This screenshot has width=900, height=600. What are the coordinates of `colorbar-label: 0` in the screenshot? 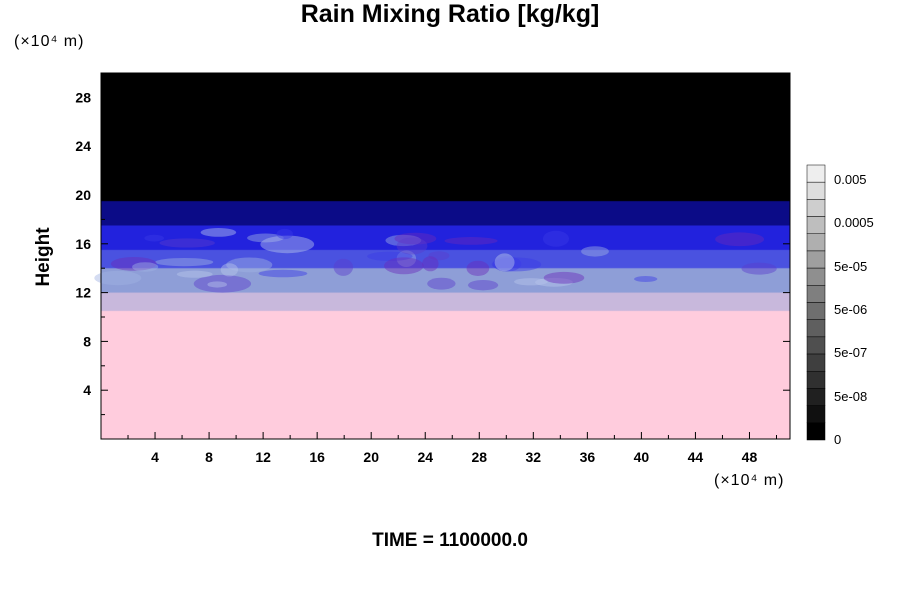 It's located at (837, 439).